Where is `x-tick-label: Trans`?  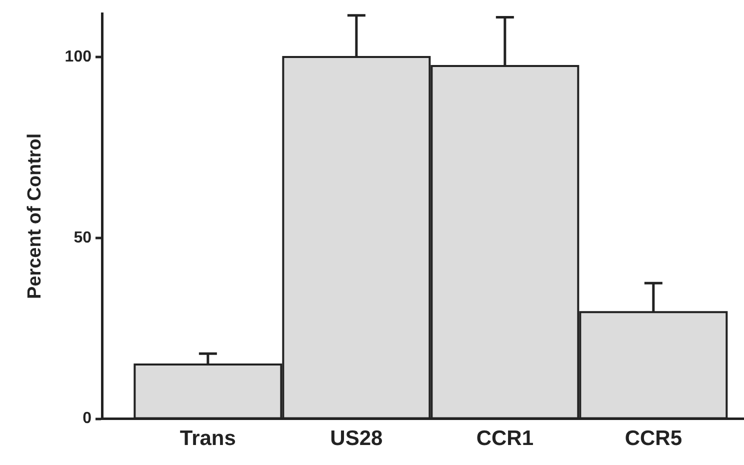 x-tick-label: Trans is located at coordinates (208, 438).